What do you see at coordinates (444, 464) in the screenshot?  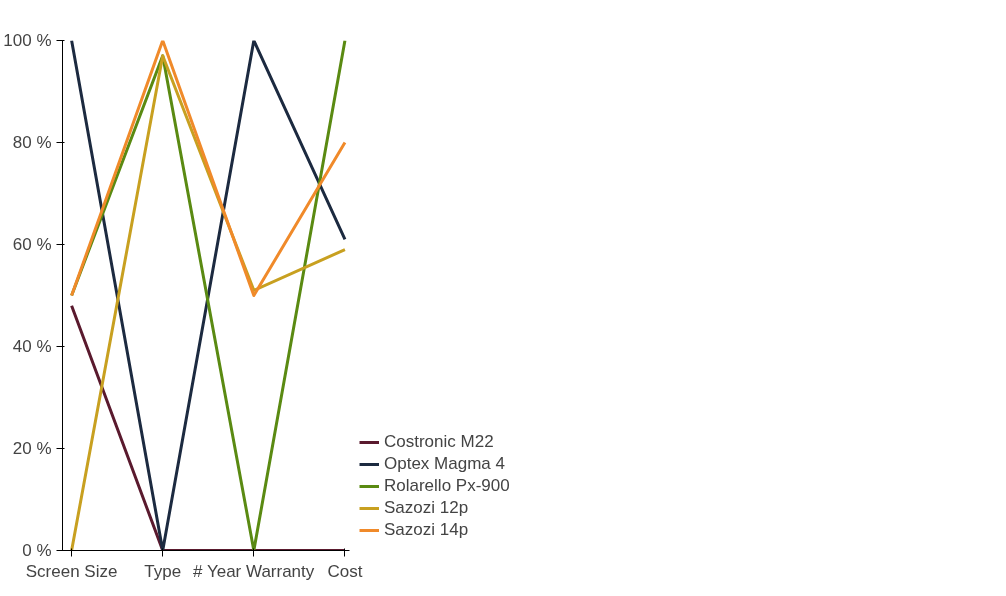 I see `legend-label: Optex Magma 4` at bounding box center [444, 464].